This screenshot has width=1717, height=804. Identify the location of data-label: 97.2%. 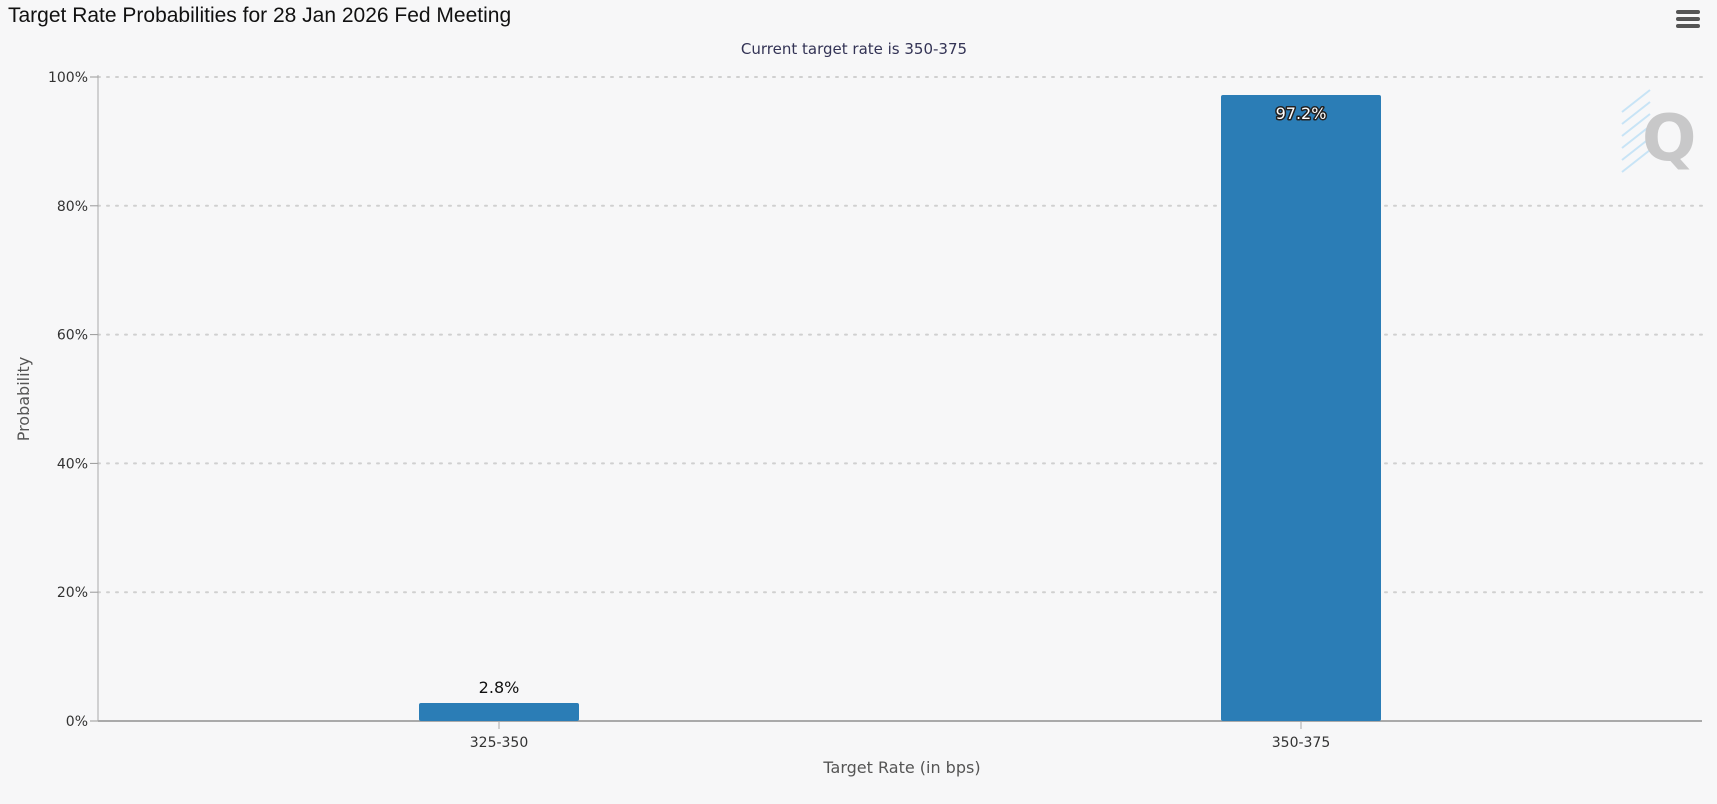
(1301, 113).